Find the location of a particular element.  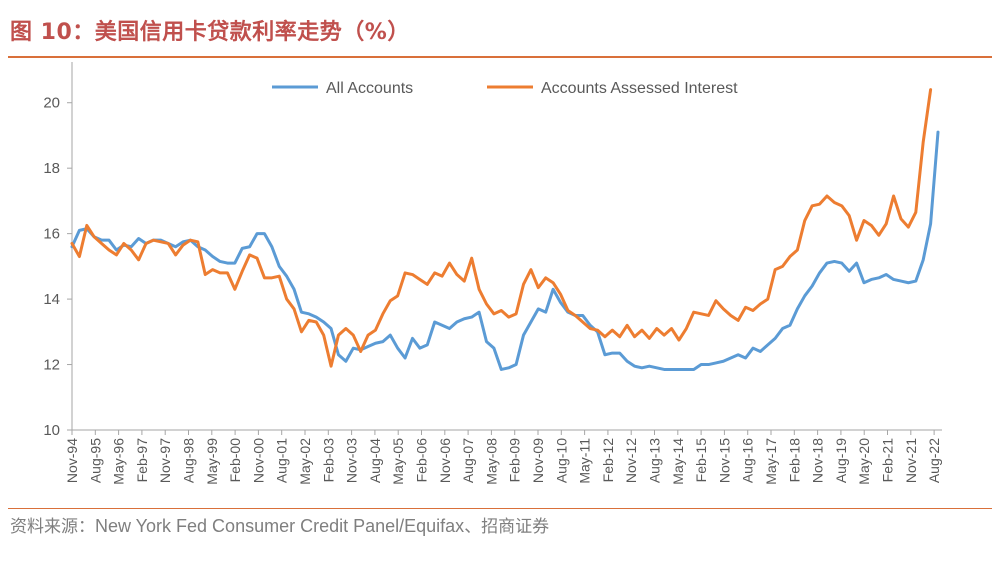

legend-all-accounts-label: All Accounts is located at coordinates (369, 88).